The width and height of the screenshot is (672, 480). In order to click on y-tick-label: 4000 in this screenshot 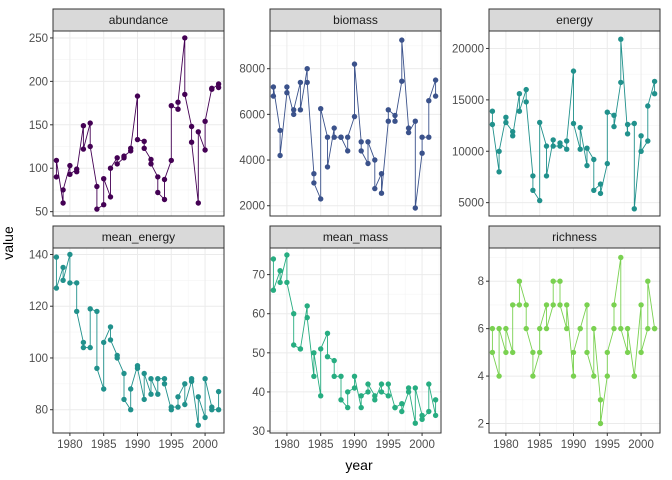, I will do `click(252, 161)`.